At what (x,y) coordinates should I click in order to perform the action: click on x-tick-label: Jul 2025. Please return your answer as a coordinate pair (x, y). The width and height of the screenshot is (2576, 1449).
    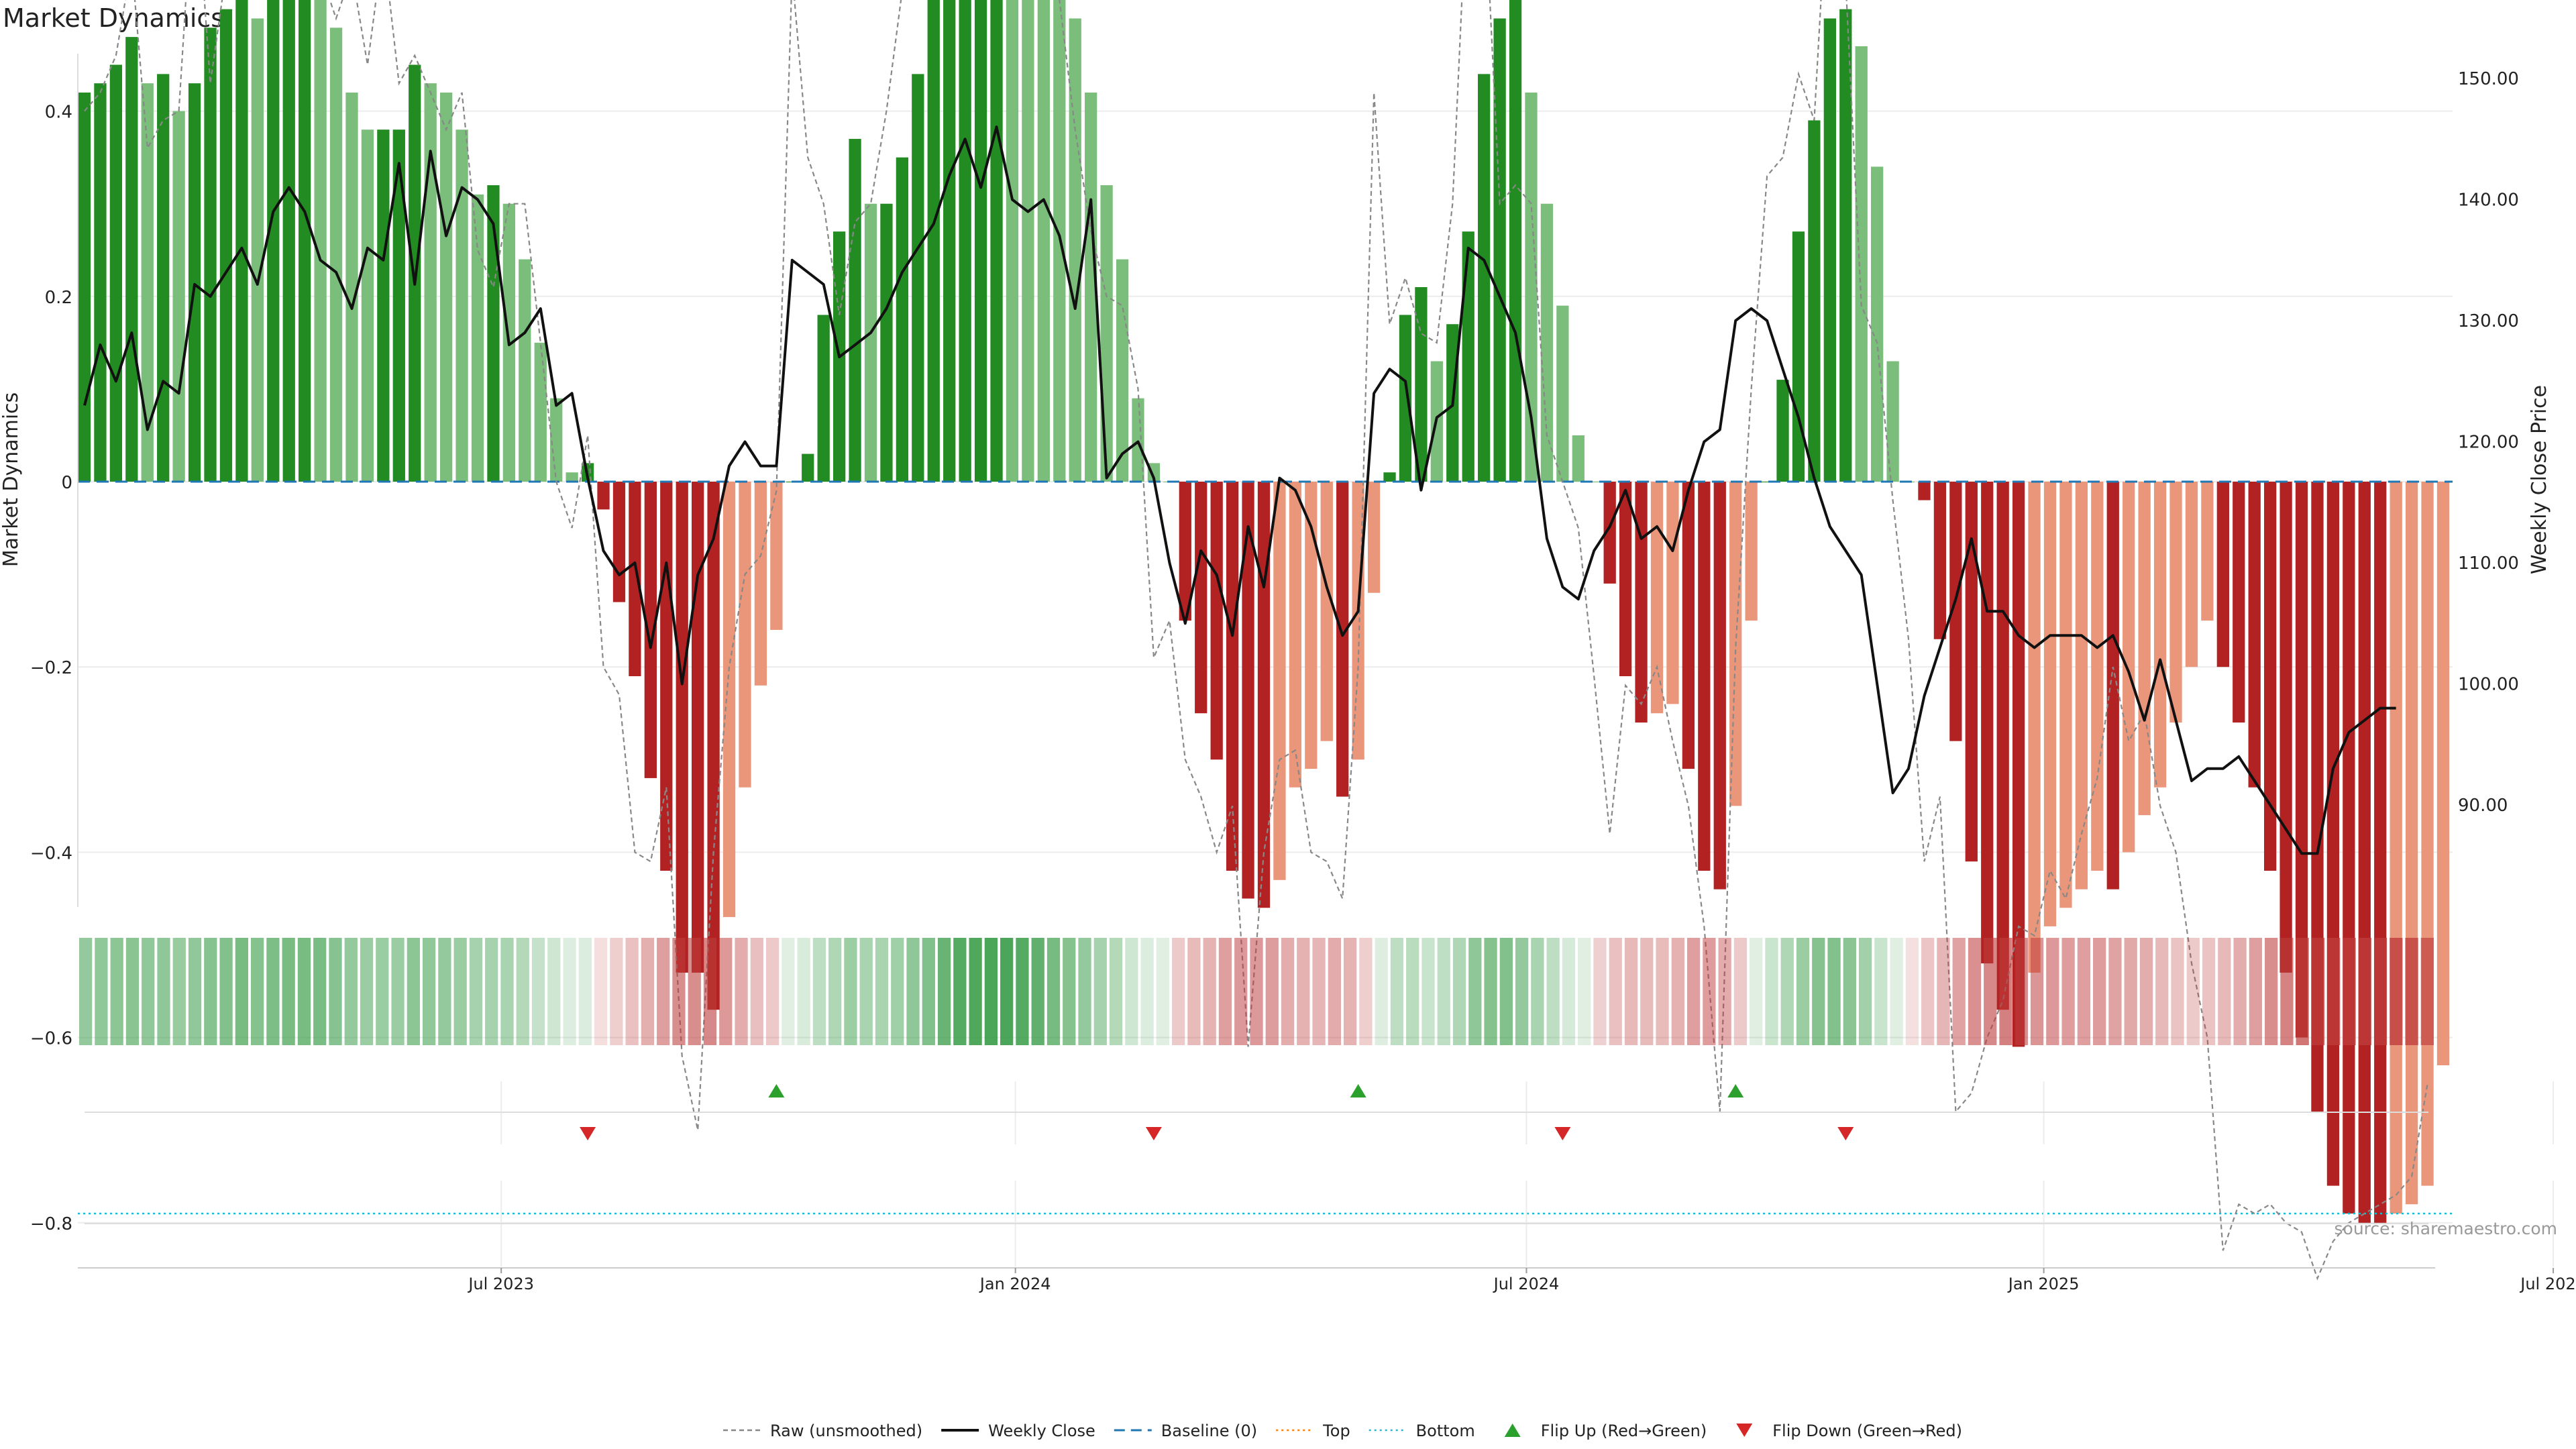
    Looking at the image, I should click on (2547, 1284).